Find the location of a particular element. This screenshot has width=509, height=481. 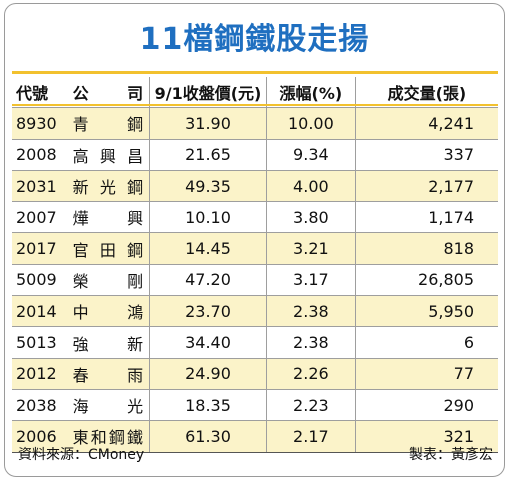

cell-code: 2007 is located at coordinates (39, 217).